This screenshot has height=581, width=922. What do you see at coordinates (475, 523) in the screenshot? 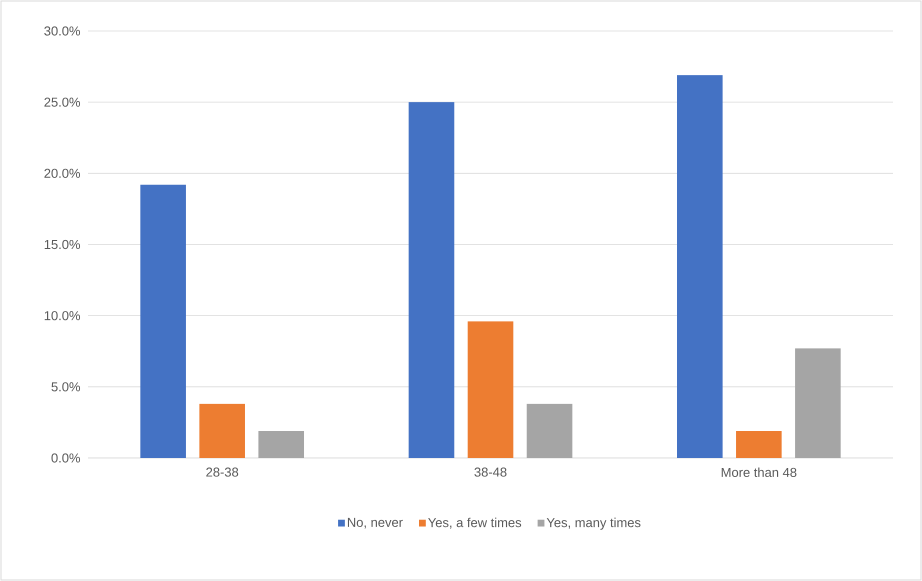
I see `legend-label: Yes, a few times` at bounding box center [475, 523].